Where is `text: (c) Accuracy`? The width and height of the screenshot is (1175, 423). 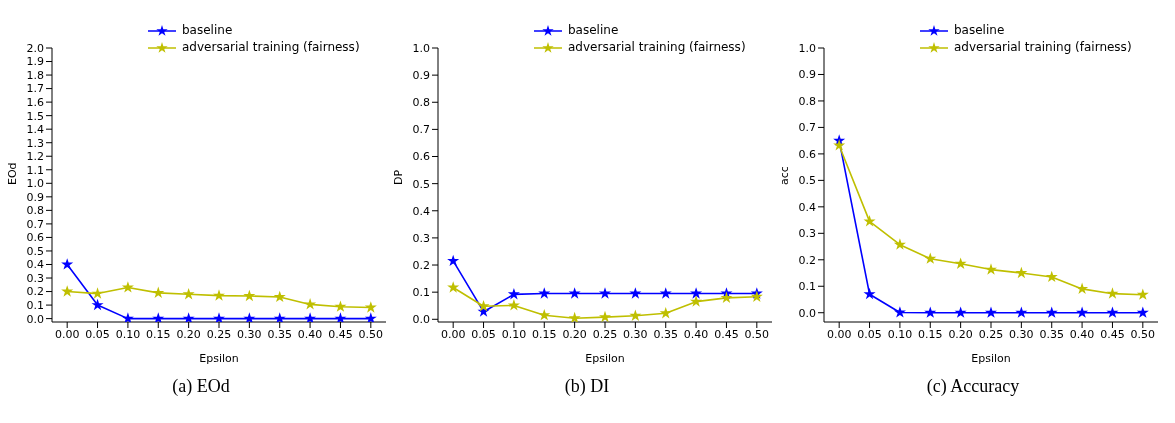 text: (c) Accuracy is located at coordinates (973, 386).